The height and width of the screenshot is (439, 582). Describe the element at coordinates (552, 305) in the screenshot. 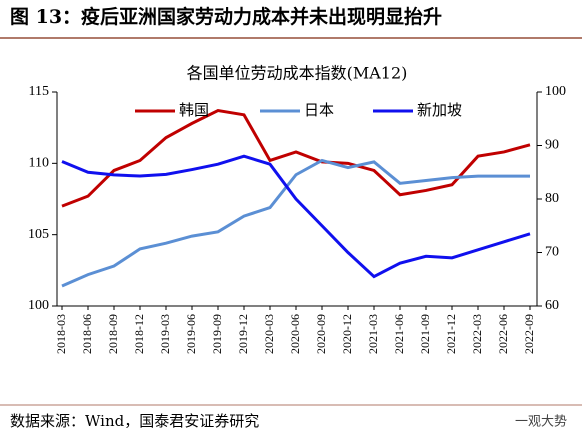

I see `y2-tick-label: 60` at that location.